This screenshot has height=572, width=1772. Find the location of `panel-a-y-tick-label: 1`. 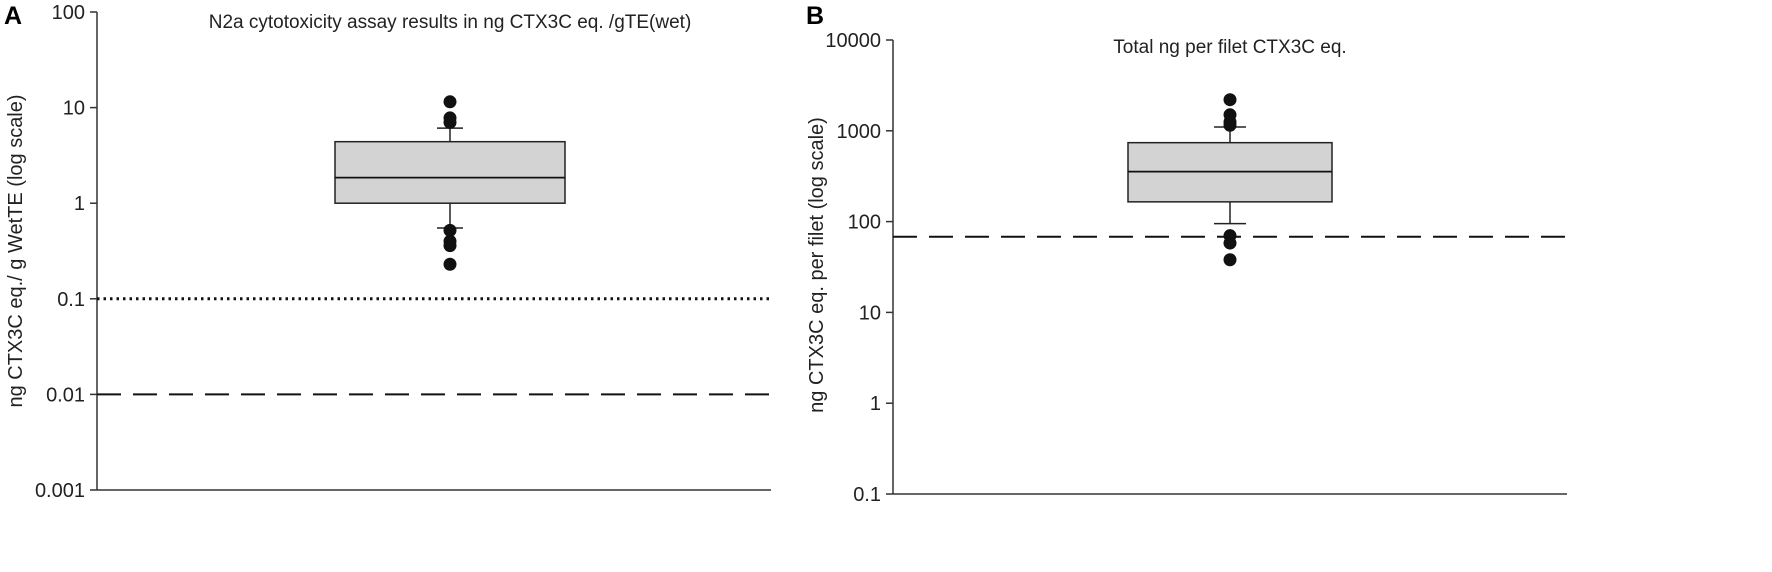

panel-a-y-tick-label: 1 is located at coordinates (79, 204).